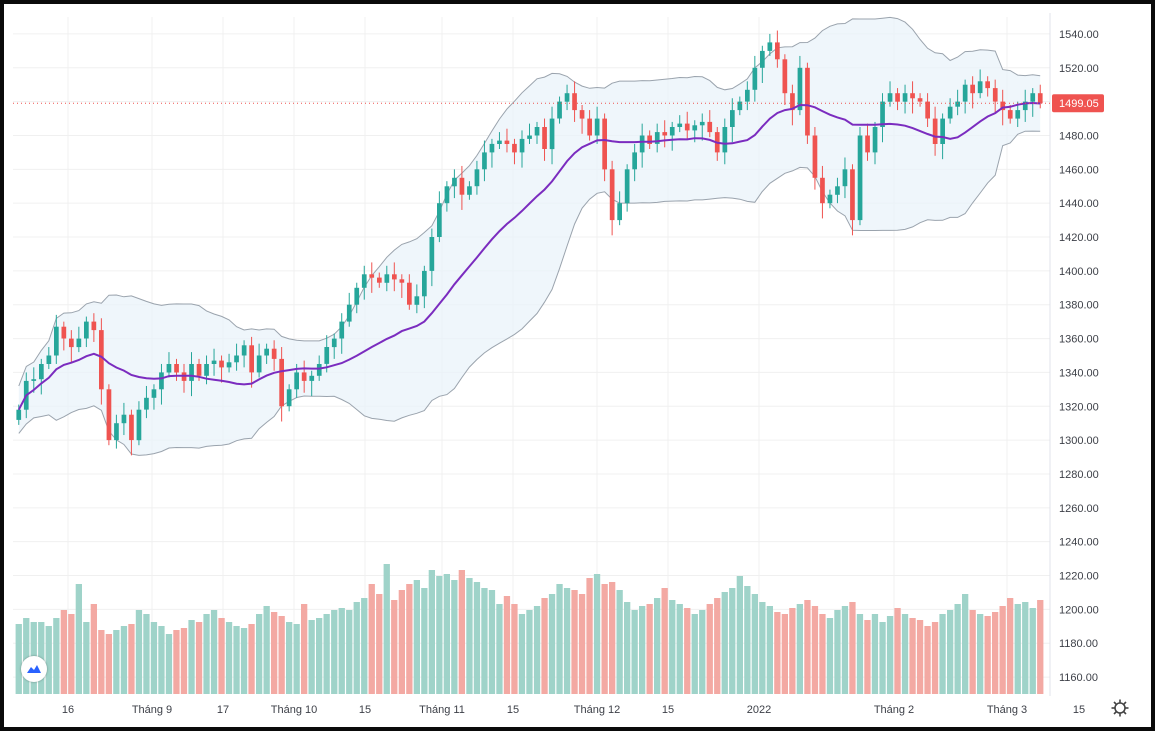 This screenshot has height=731, width=1155. I want to click on y-tick-label: 1260.00, so click(1079, 509).